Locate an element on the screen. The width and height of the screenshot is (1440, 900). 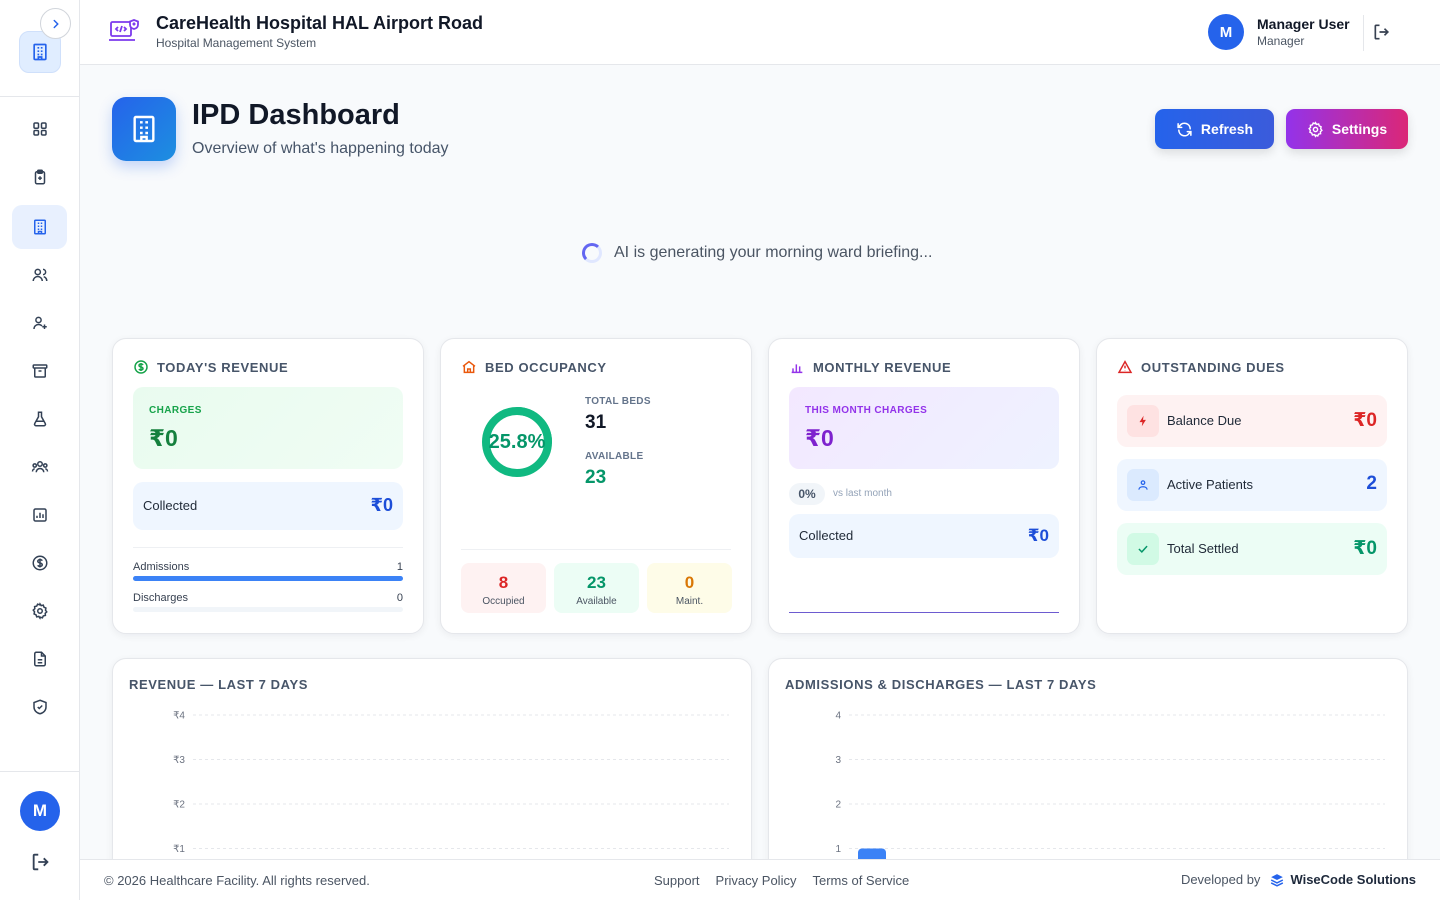
sidebar-avatar: M is located at coordinates (40, 811).